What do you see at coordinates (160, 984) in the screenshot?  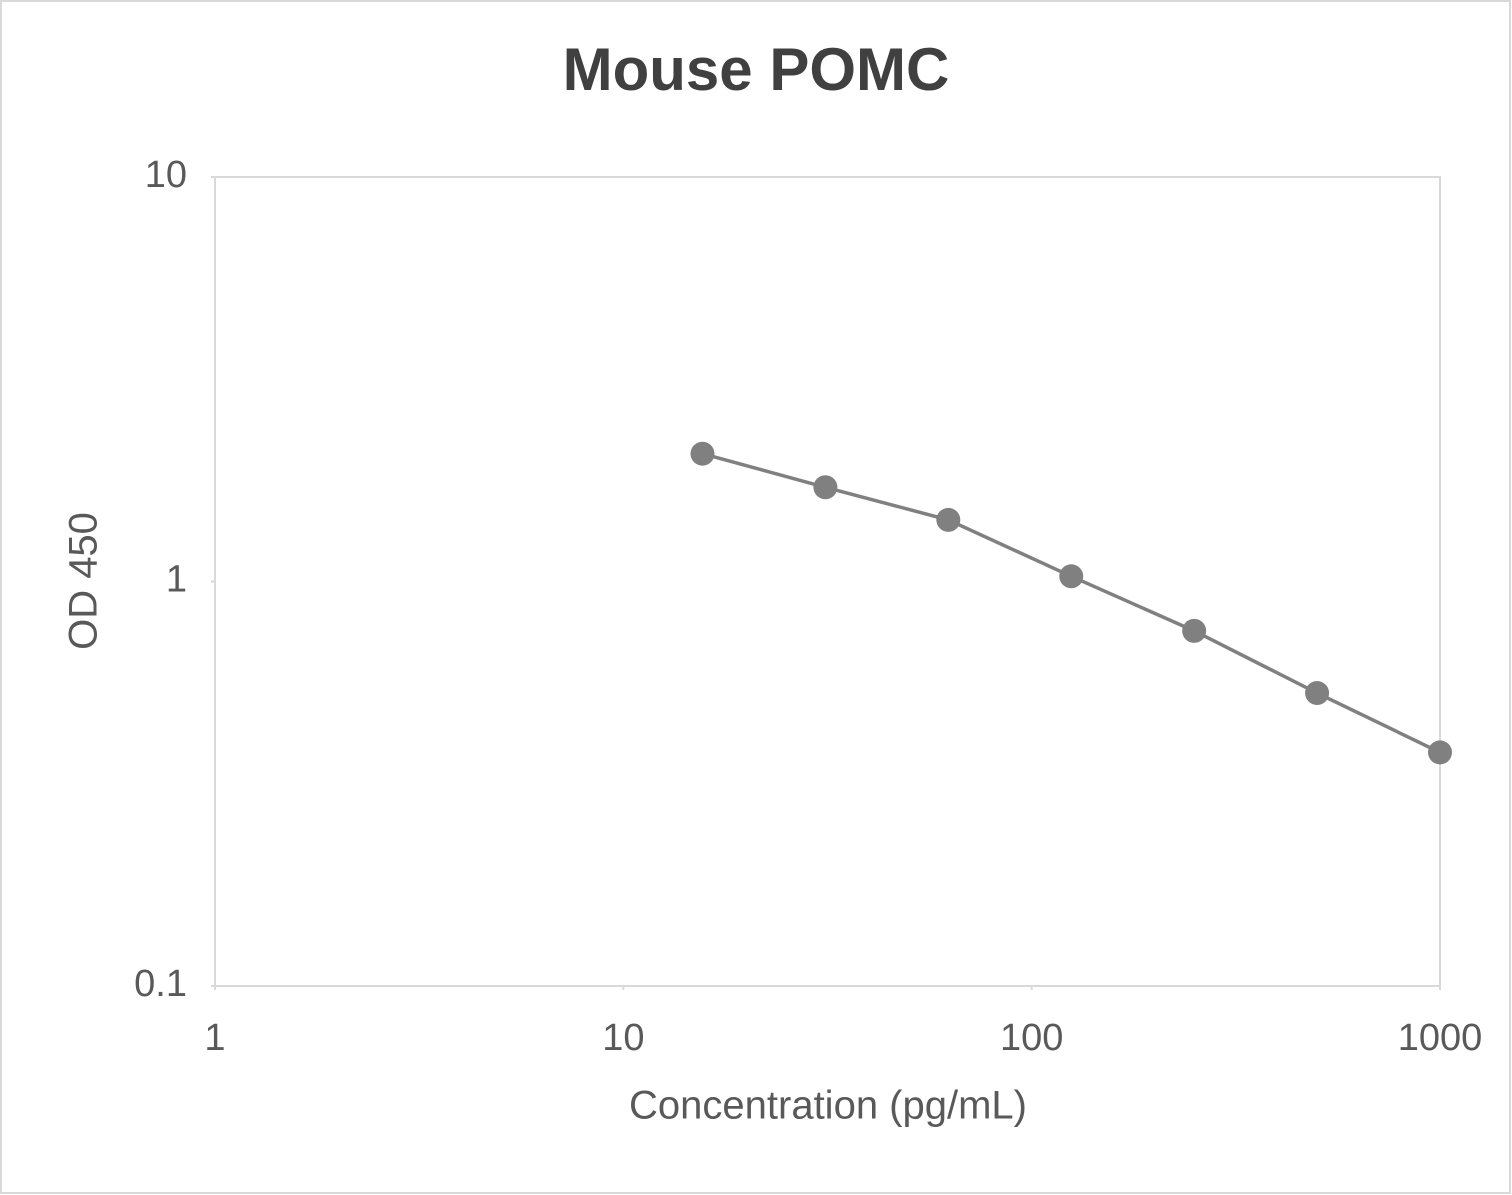 I see `y-tick-label: 0.1` at bounding box center [160, 984].